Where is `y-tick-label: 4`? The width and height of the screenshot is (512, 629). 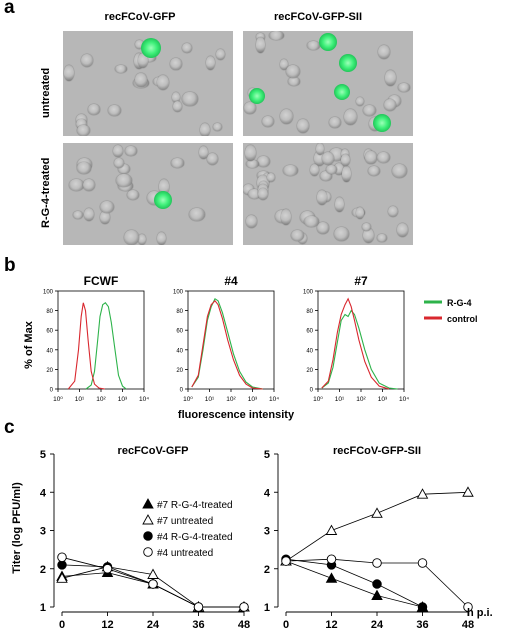 y-tick-label: 4 is located at coordinates (267, 493).